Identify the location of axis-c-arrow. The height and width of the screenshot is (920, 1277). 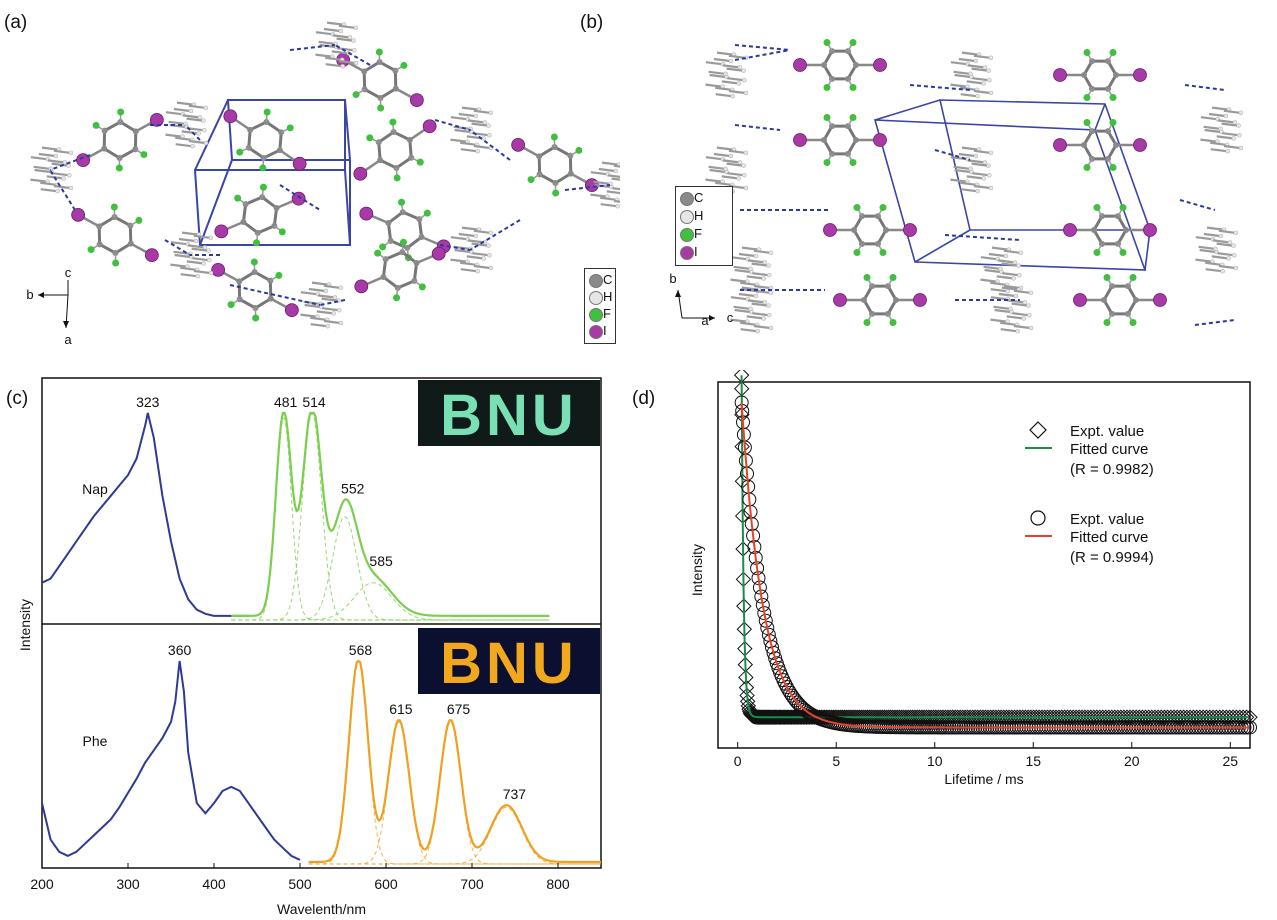
(712, 318).